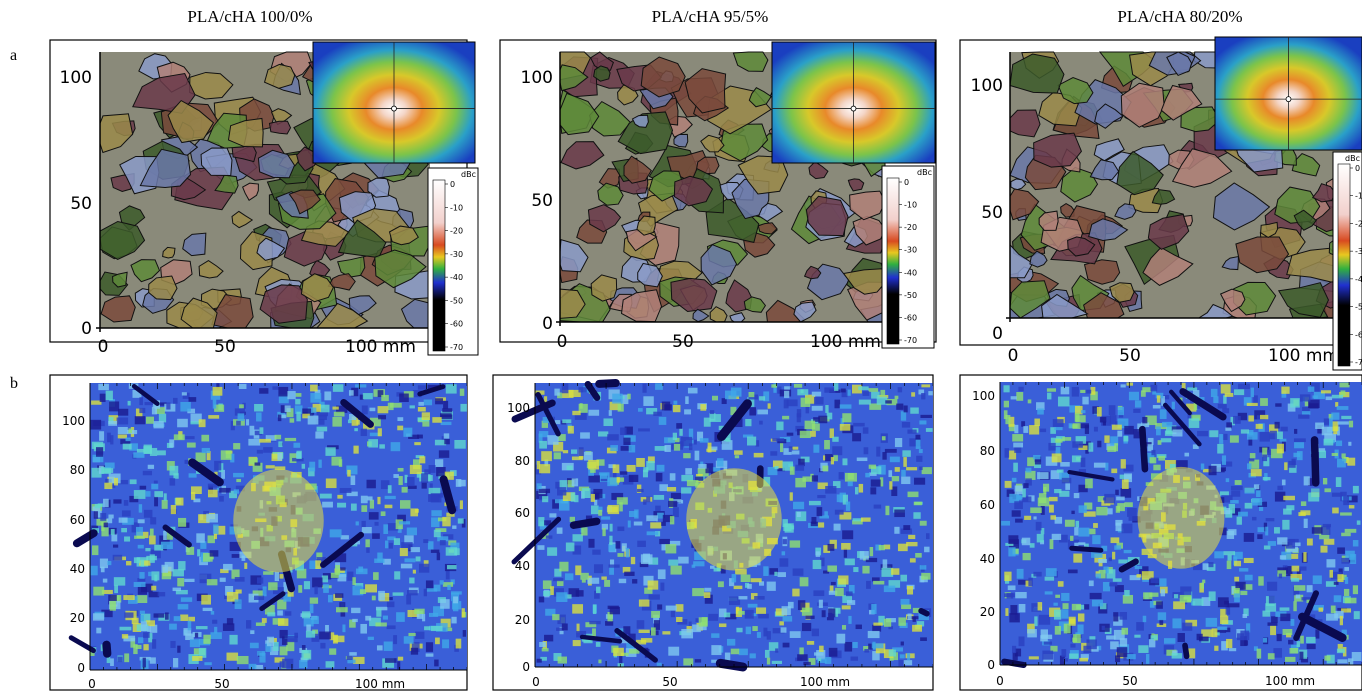  I want to click on x-tick-label: 0, so click(92, 684).